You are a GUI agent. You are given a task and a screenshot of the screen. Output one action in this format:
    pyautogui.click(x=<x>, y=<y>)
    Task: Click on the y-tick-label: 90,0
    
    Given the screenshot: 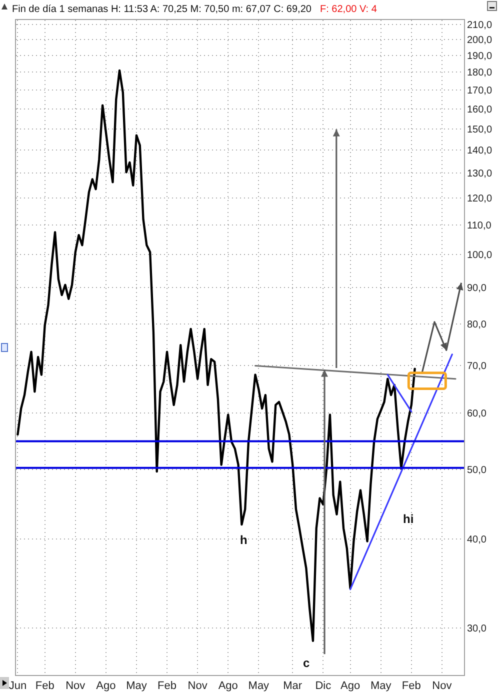 What is the action you would take?
    pyautogui.click(x=477, y=288)
    